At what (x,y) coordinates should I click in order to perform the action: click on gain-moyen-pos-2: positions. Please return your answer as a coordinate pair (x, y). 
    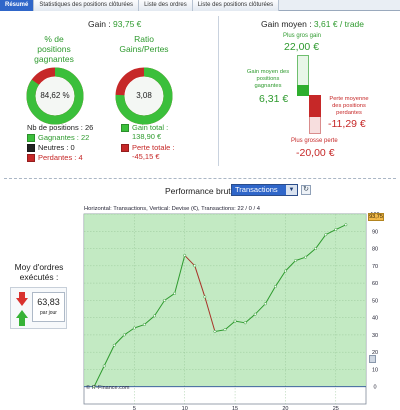
    Looking at the image, I should click on (268, 79).